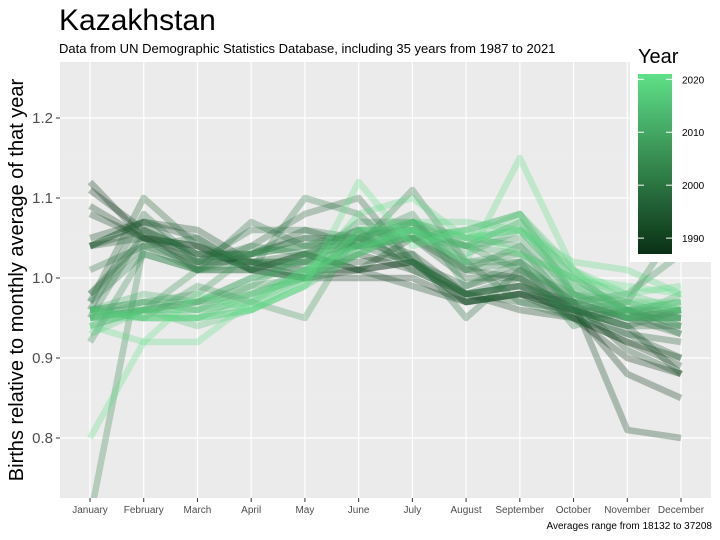  What do you see at coordinates (693, 133) in the screenshot?
I see `legend-tick-label: 2010` at bounding box center [693, 133].